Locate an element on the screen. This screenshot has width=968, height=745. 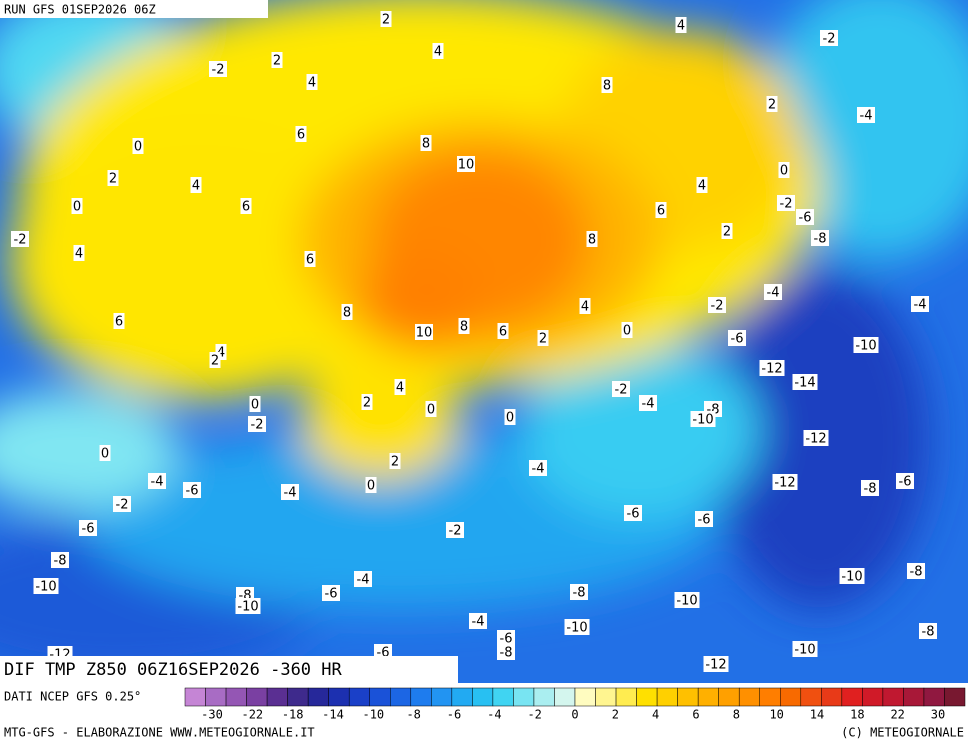
contour-label: -8 is located at coordinates (820, 239).